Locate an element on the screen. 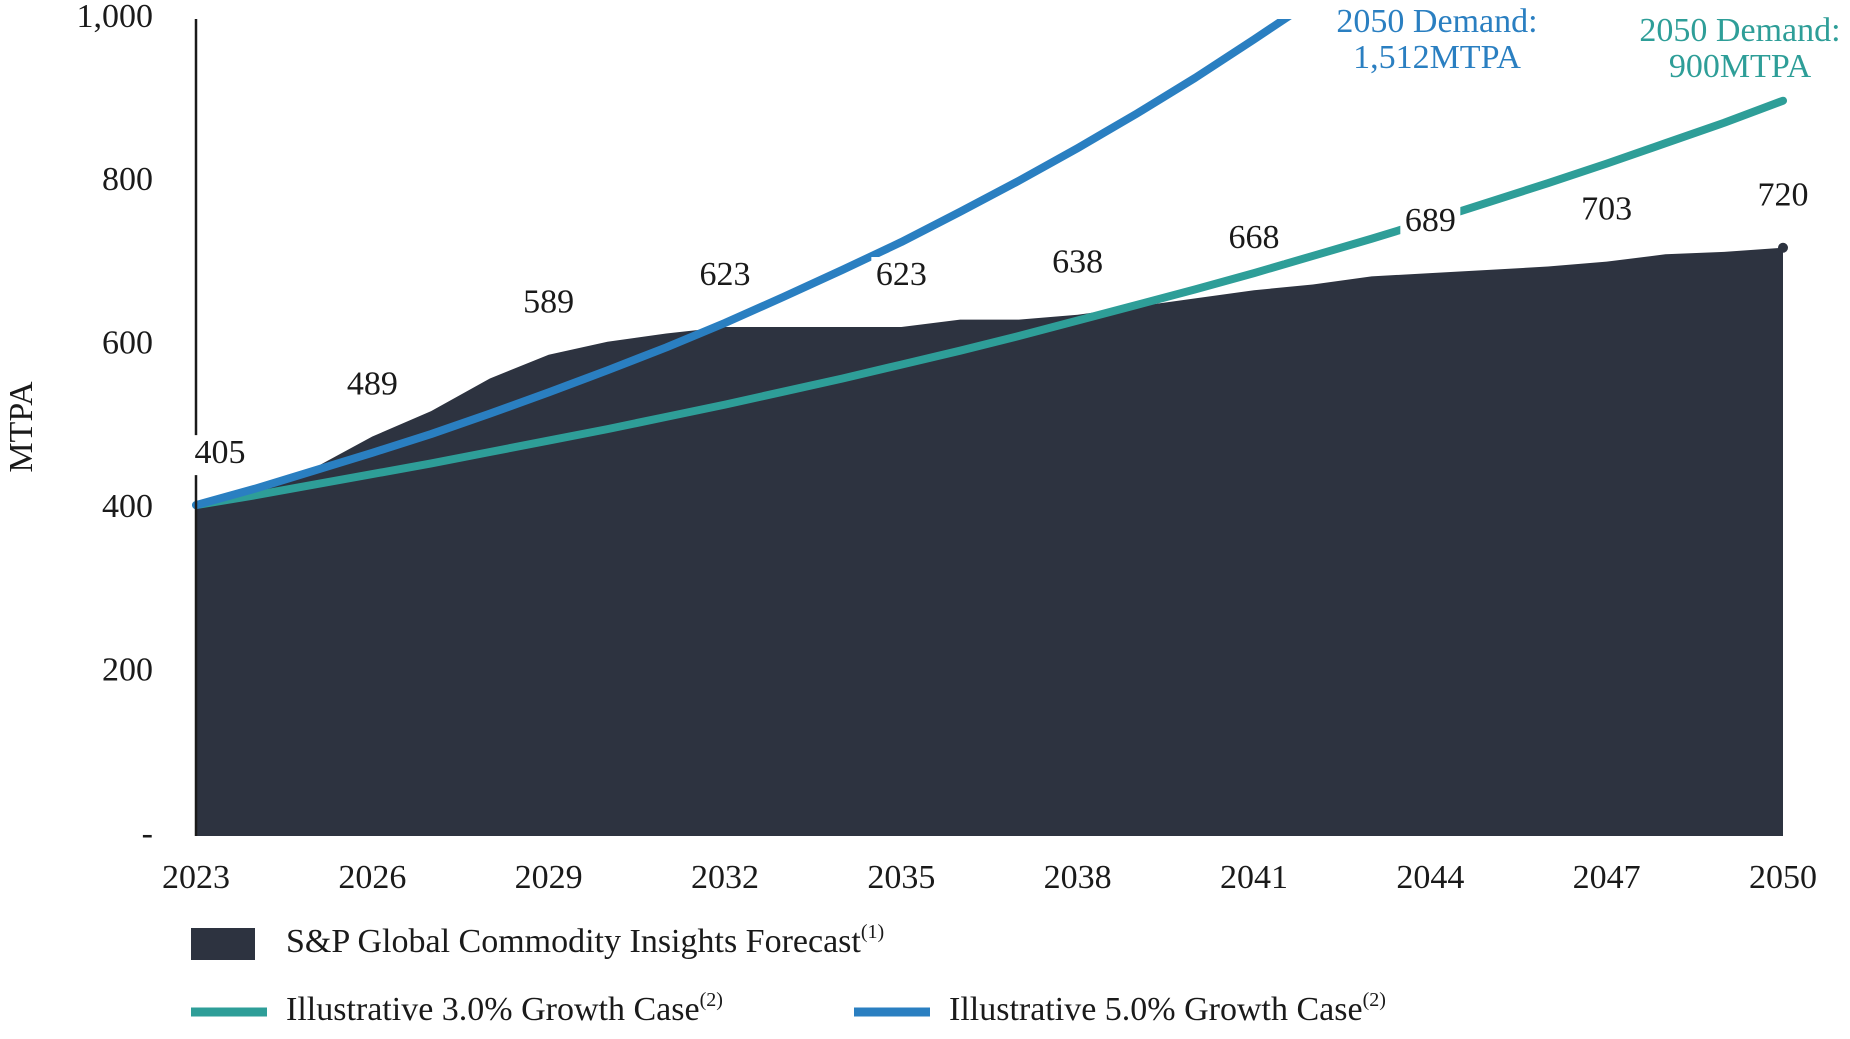  x-tick-label: 2023 is located at coordinates (196, 877).